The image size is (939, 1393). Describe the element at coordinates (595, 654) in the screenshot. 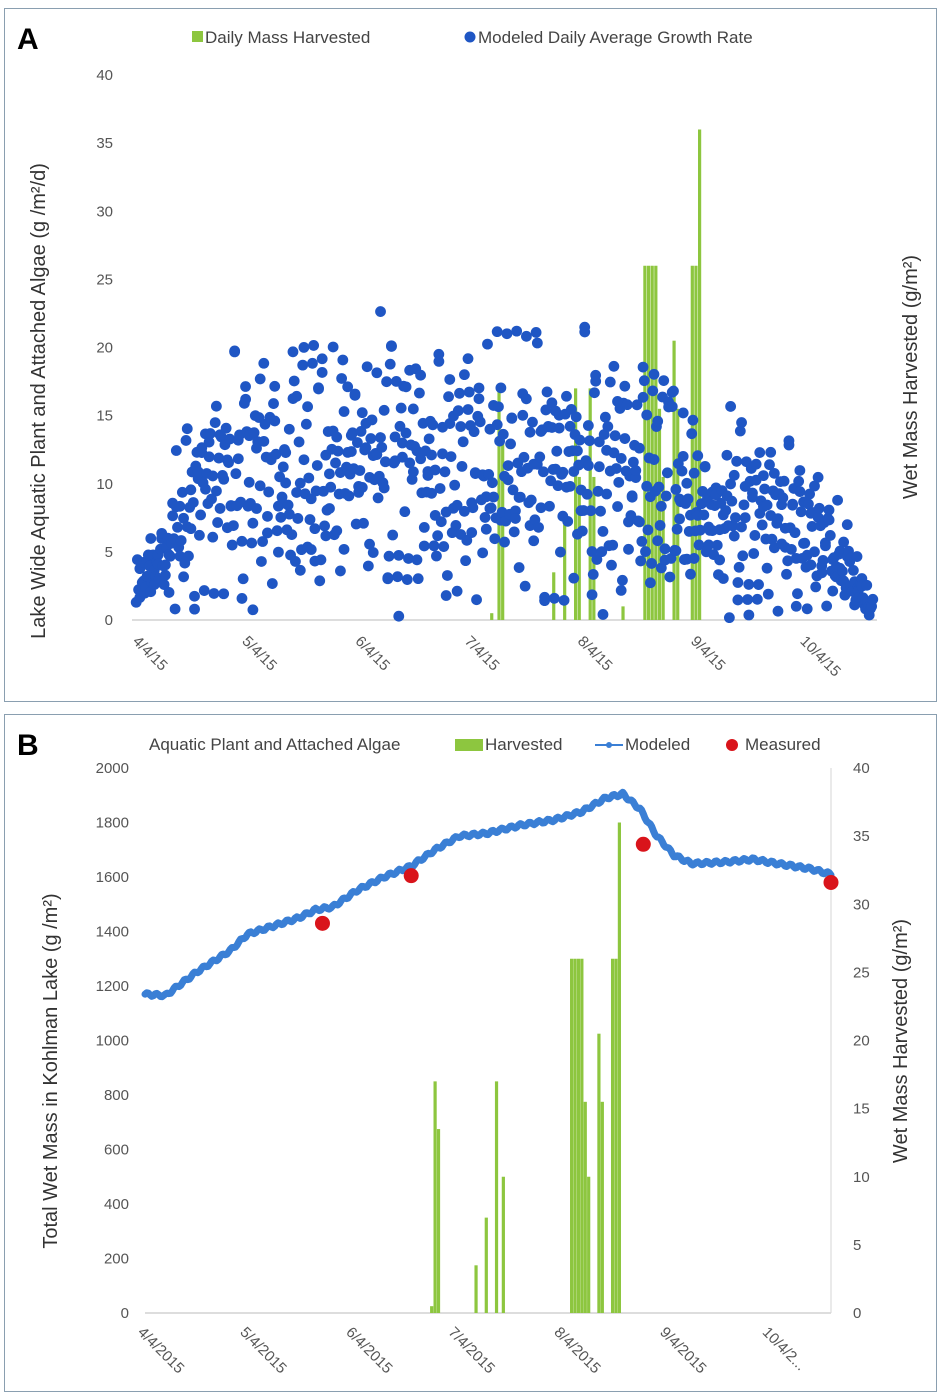

I see `x-tick-label-a: 8/4/15` at that location.